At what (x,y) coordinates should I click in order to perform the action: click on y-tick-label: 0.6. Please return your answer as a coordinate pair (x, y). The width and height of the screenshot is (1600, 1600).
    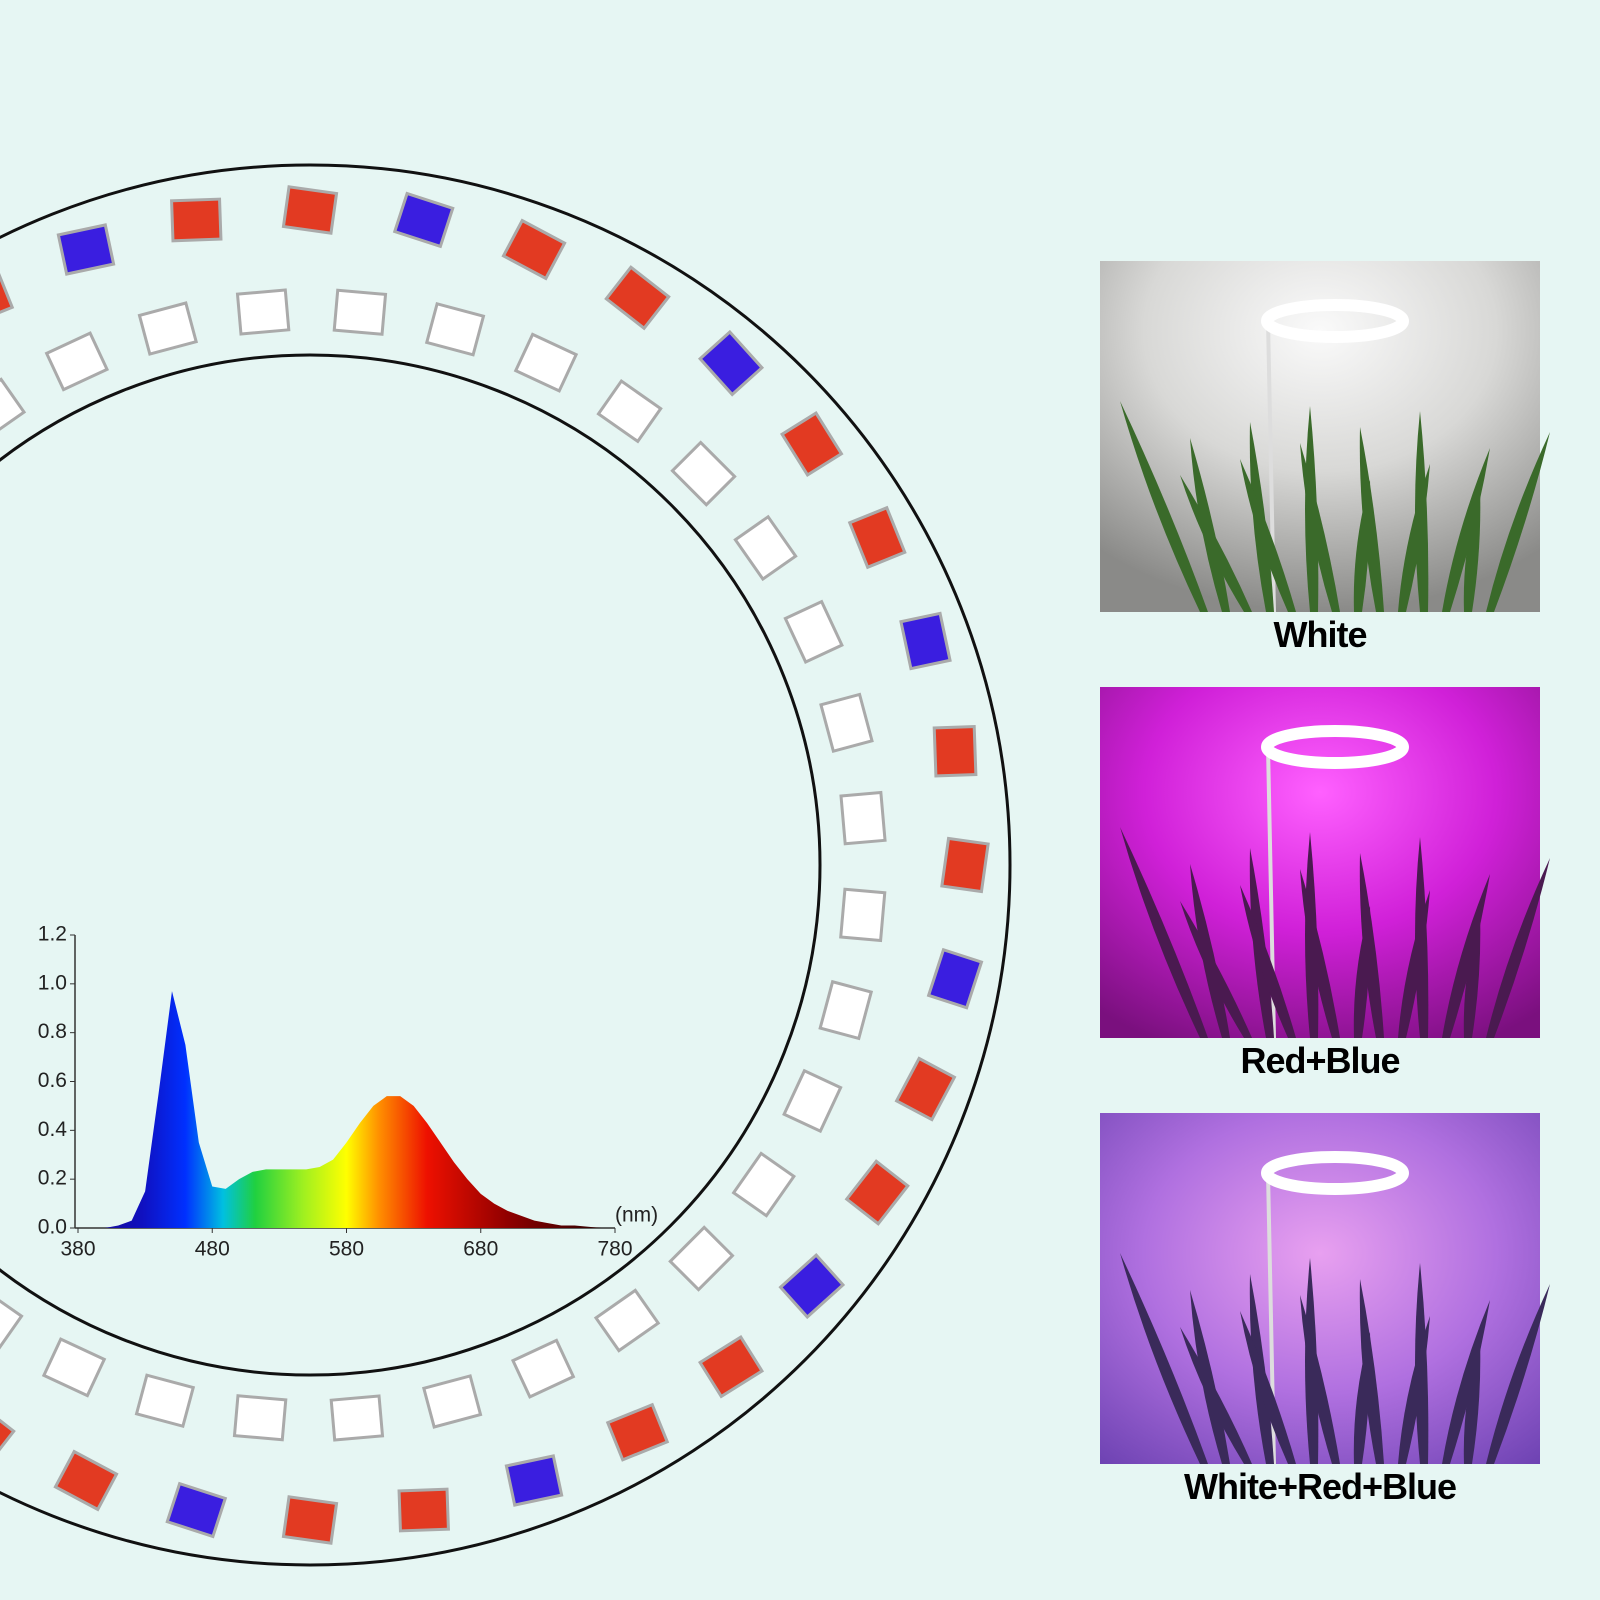
    Looking at the image, I should click on (52, 1080).